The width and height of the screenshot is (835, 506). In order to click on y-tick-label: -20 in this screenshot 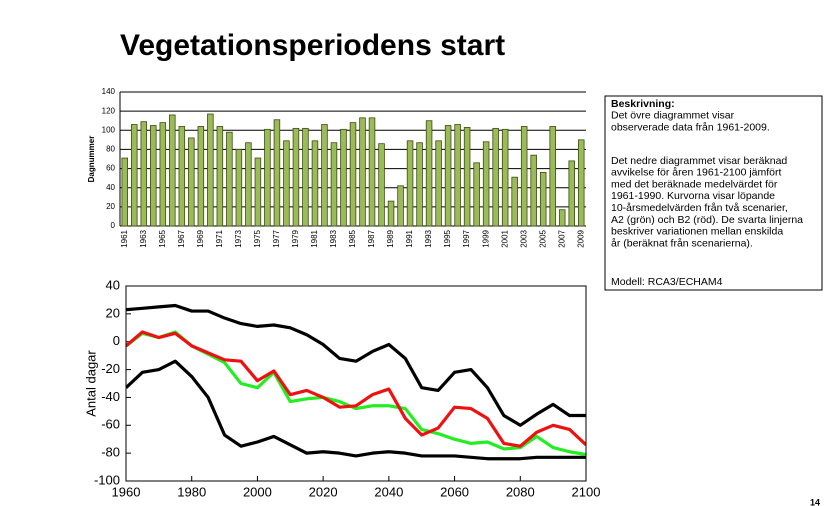, I will do `click(110, 368)`.